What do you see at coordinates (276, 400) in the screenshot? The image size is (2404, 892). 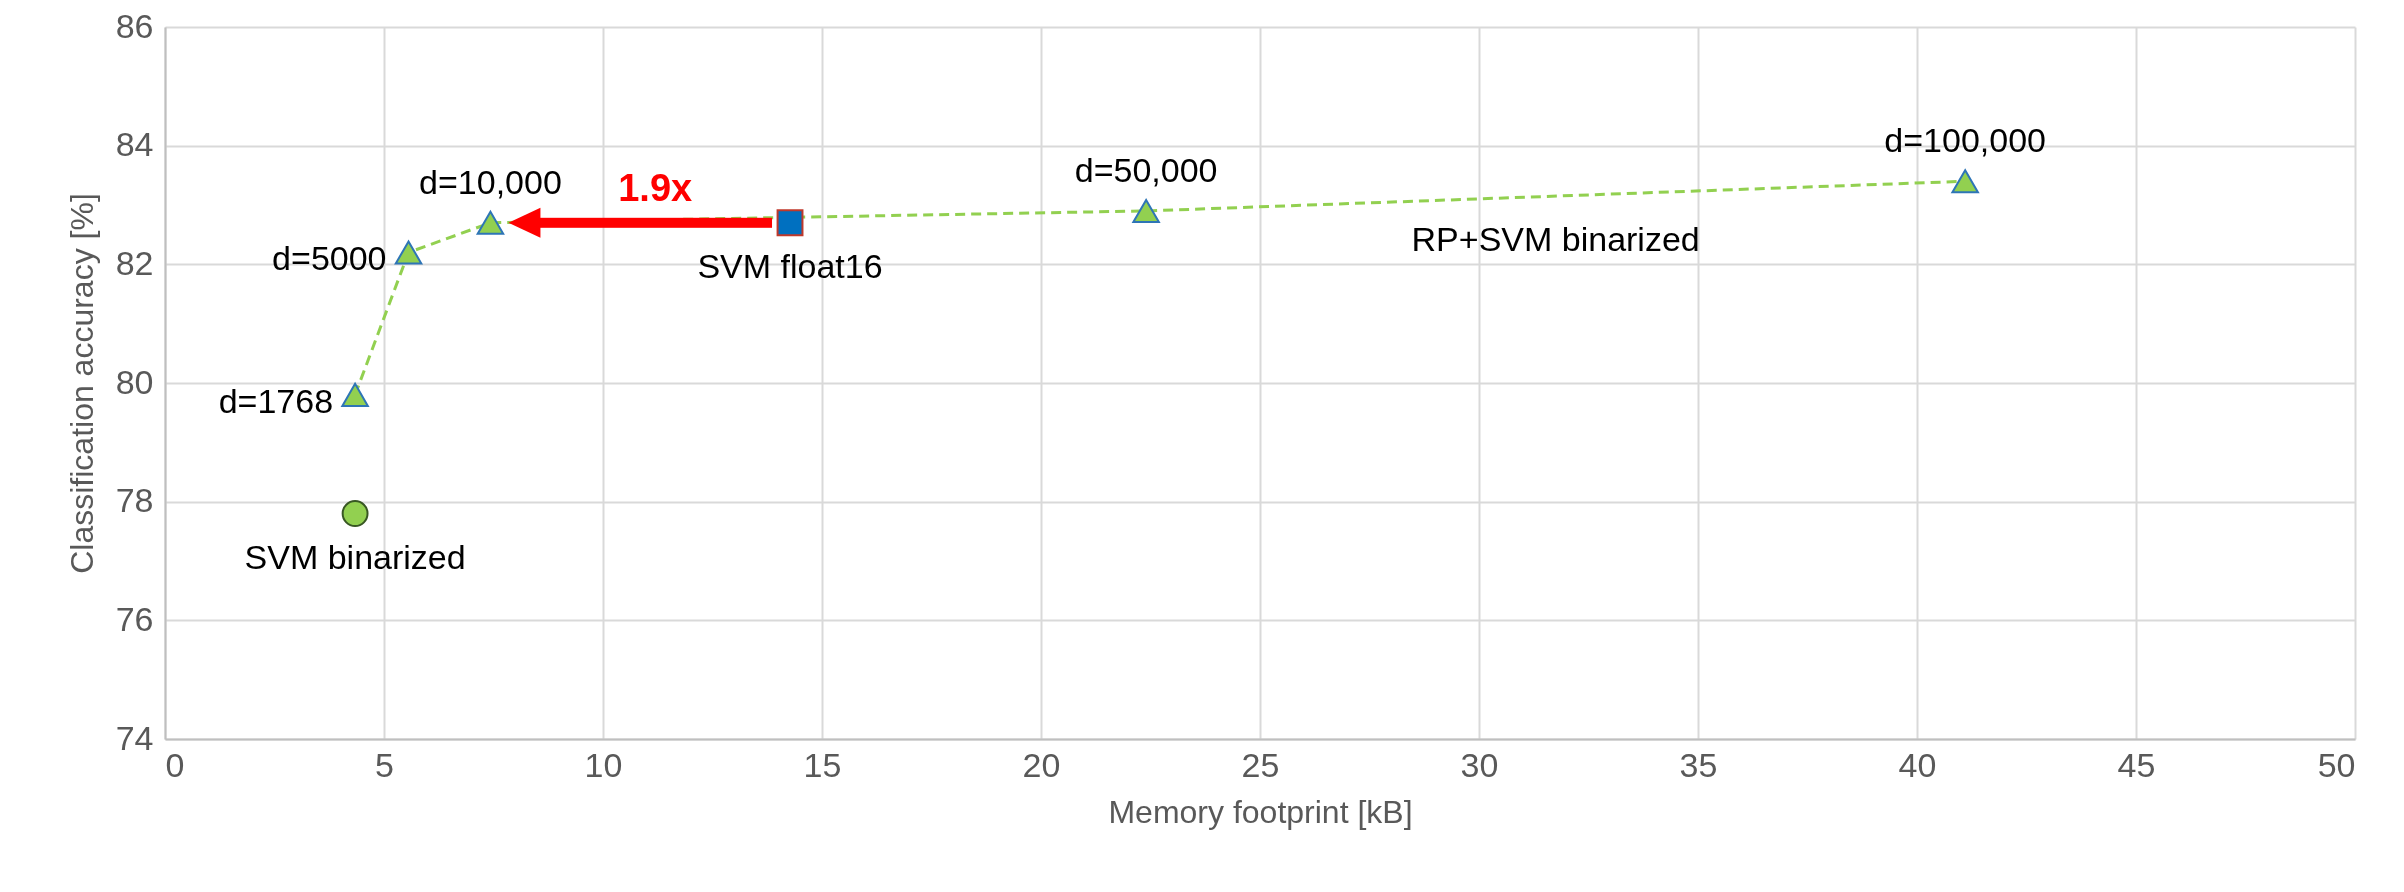 I see `annotation: d=1768` at bounding box center [276, 400].